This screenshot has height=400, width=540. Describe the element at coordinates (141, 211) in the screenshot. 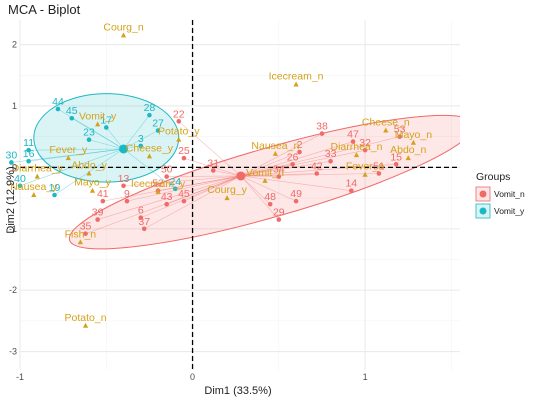

I see `point-label-6: 6` at that location.